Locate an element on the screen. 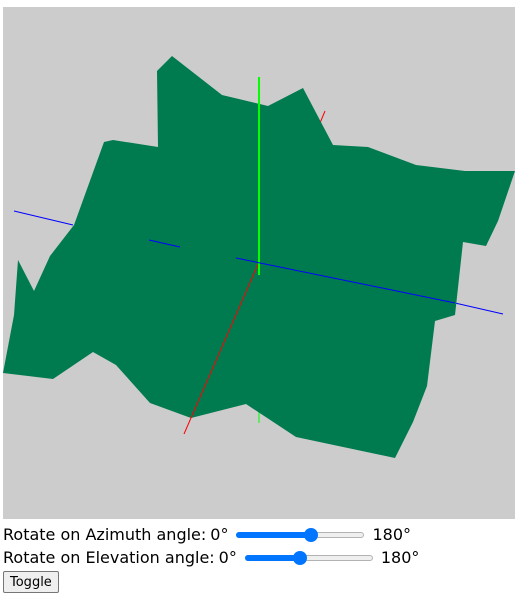  azimuth-value: 0° is located at coordinates (219, 534).